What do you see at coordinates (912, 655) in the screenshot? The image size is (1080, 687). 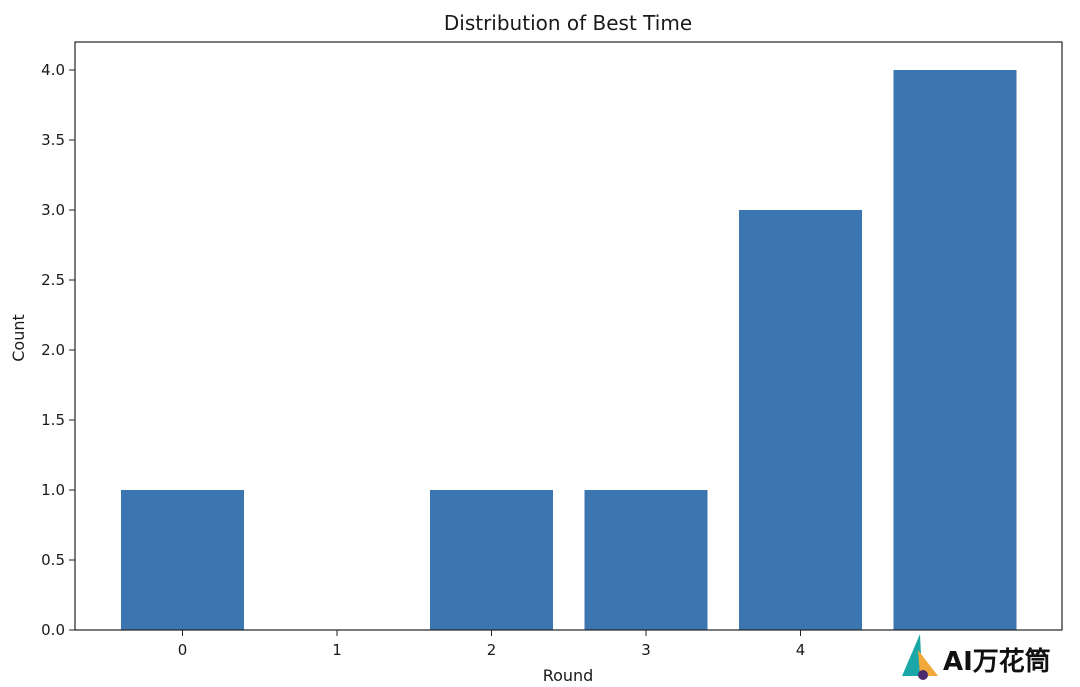 I see `watermark-sail-teal` at bounding box center [912, 655].